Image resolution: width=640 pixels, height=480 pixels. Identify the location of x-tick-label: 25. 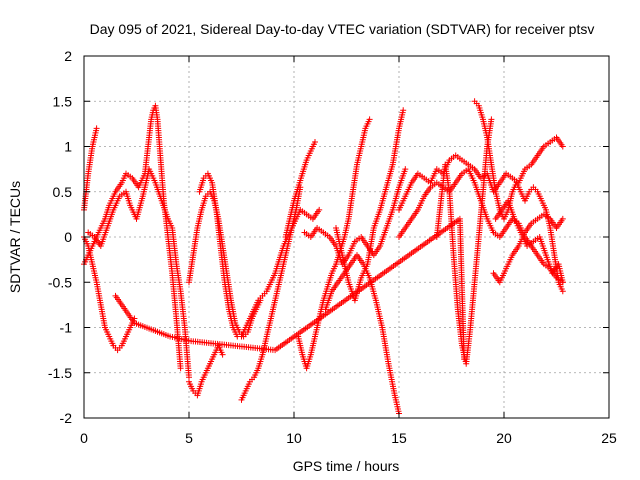
(609, 438).